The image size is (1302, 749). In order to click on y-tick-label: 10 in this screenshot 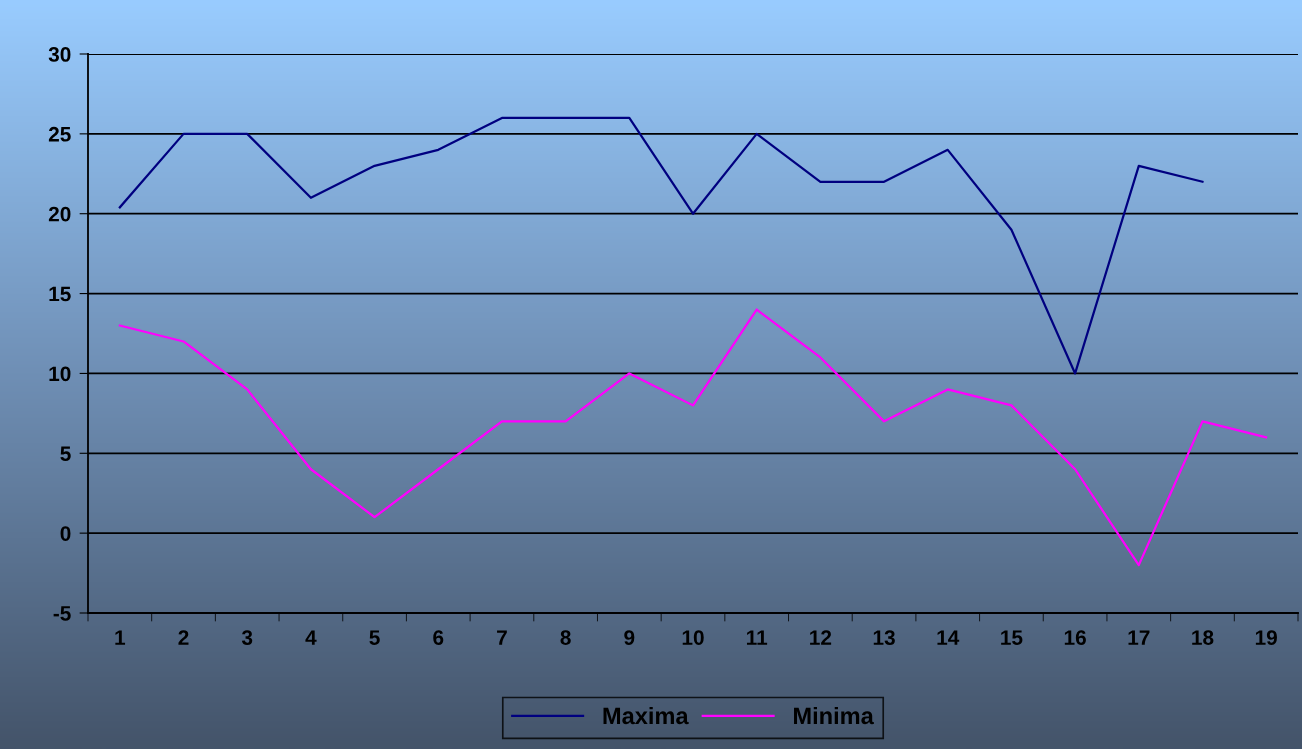, I will do `click(60, 374)`.